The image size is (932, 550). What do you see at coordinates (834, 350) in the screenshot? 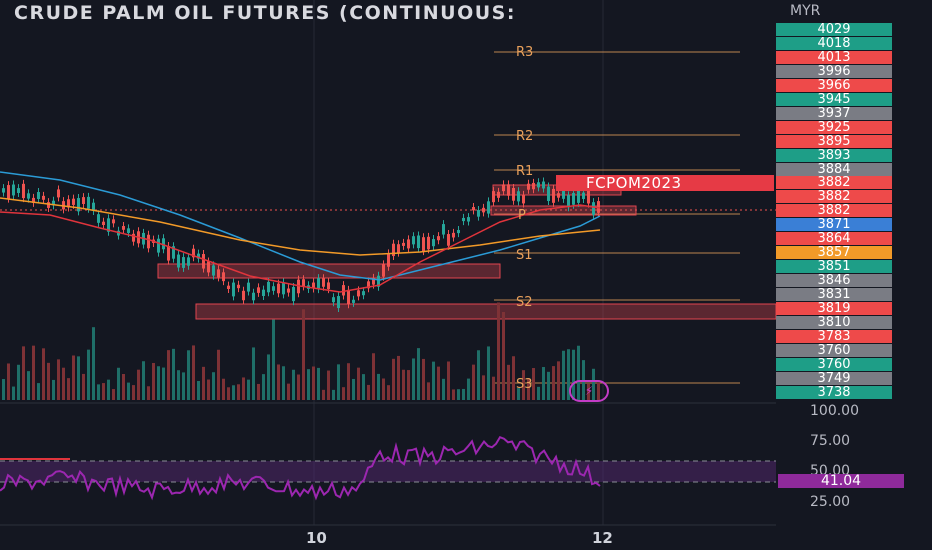
I see `price-axis-tag: 3760` at bounding box center [834, 350].